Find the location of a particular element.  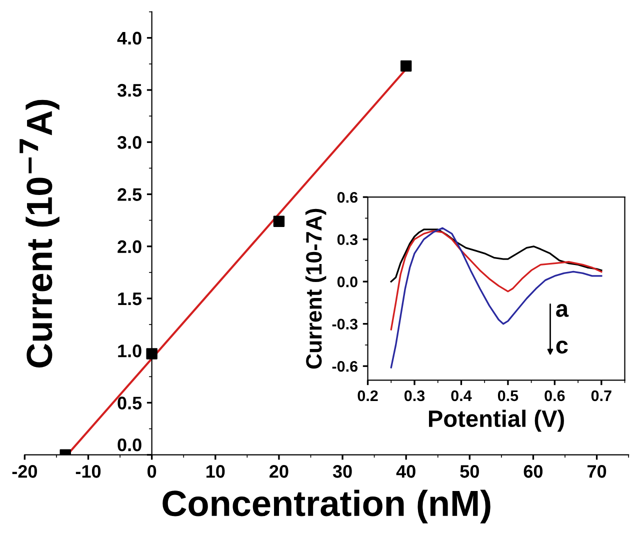

x-tick-label: -10 is located at coordinates (88, 471).